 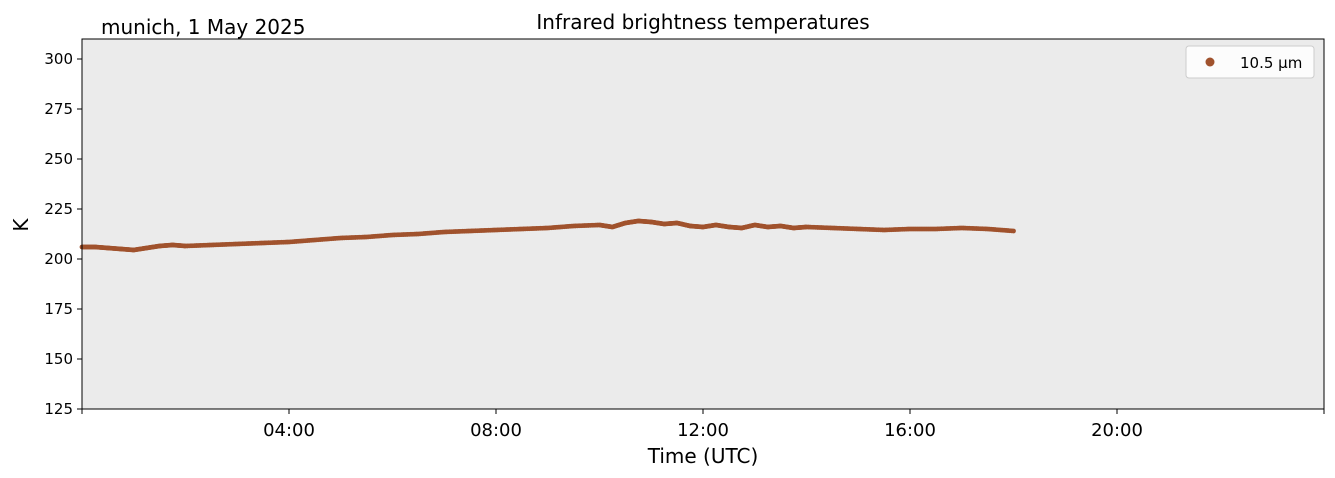 What do you see at coordinates (58, 159) in the screenshot?
I see `y-tick-label: 250` at bounding box center [58, 159].